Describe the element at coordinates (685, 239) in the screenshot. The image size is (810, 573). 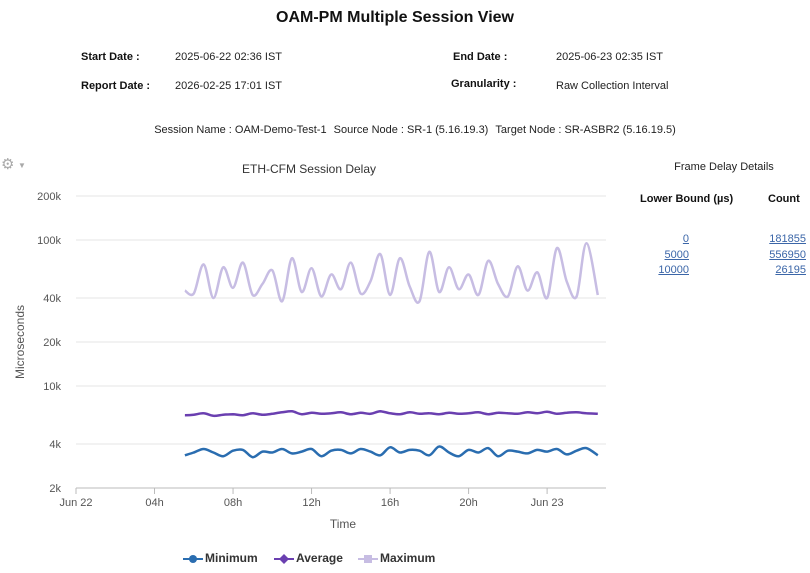
I see `lower-bound-link-0: 0` at that location.